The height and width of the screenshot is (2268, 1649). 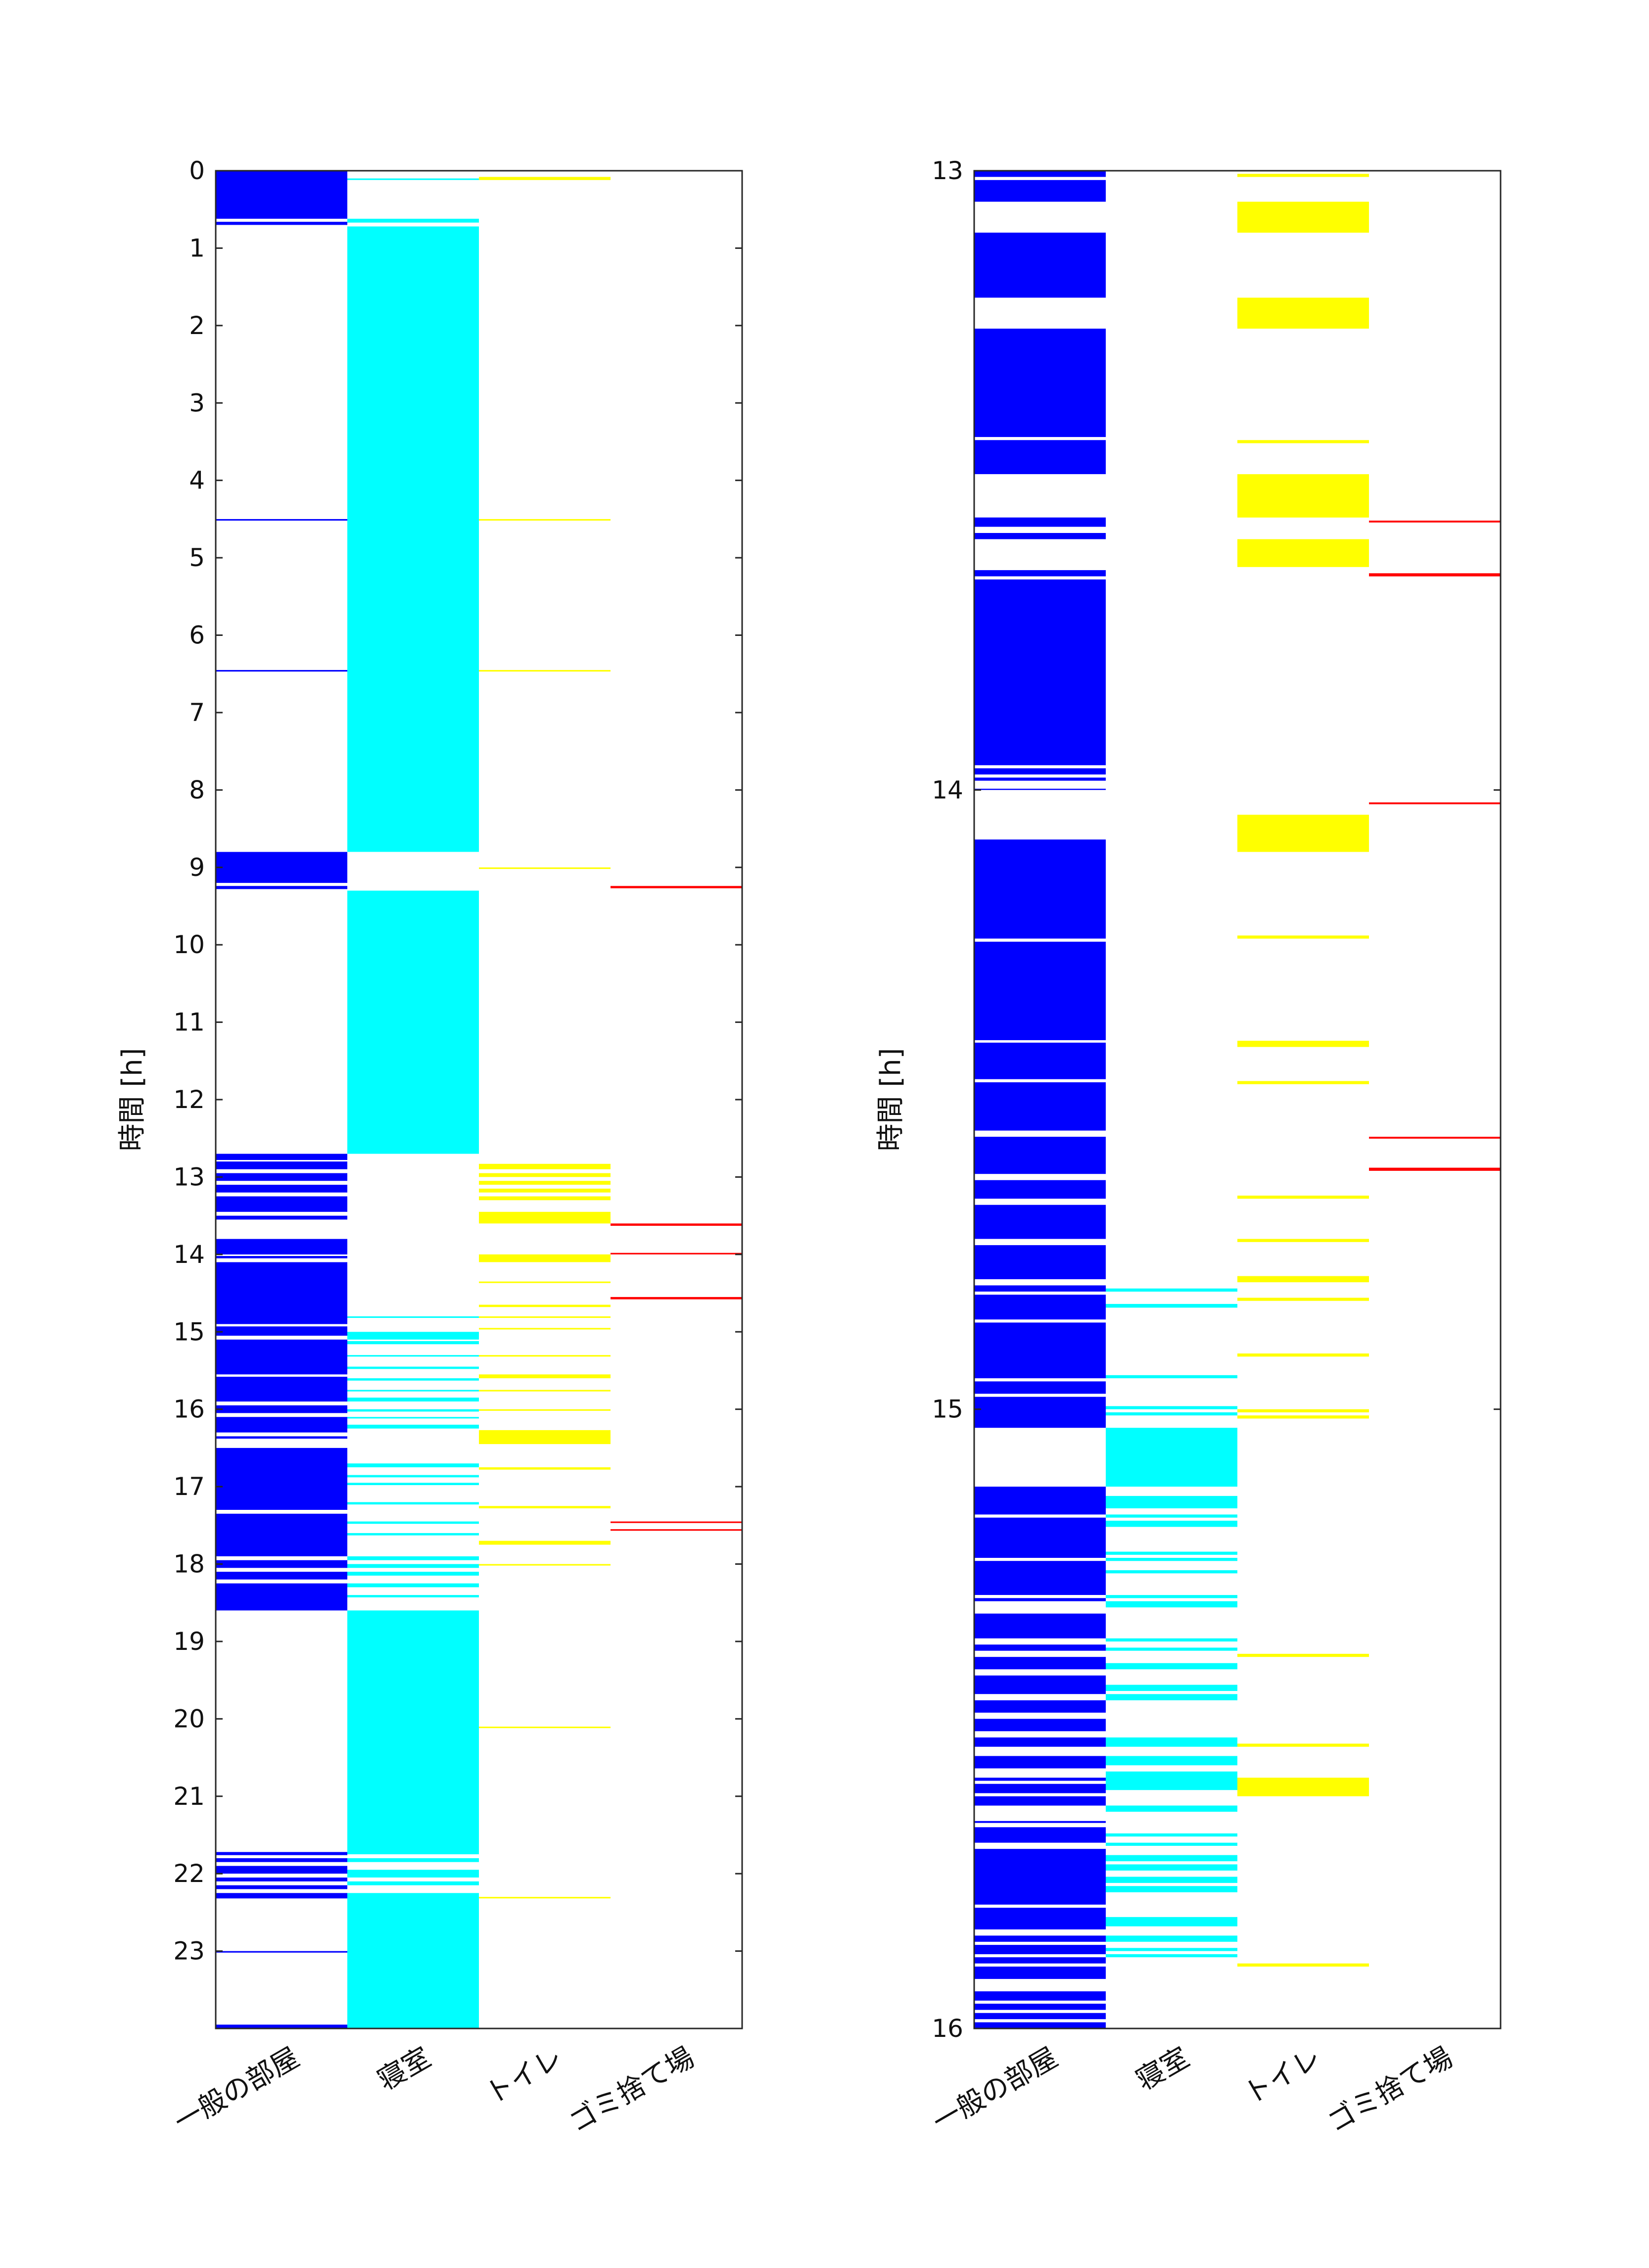 What do you see at coordinates (189, 1022) in the screenshot?
I see `y-tick-label: 11` at bounding box center [189, 1022].